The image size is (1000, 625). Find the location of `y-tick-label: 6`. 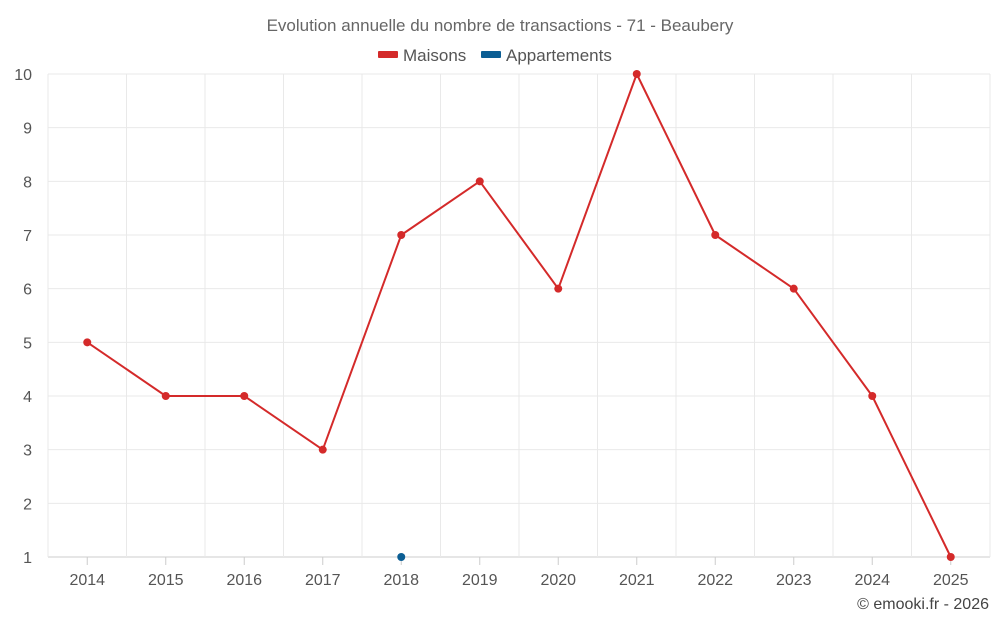

y-tick-label: 6 is located at coordinates (27, 290).